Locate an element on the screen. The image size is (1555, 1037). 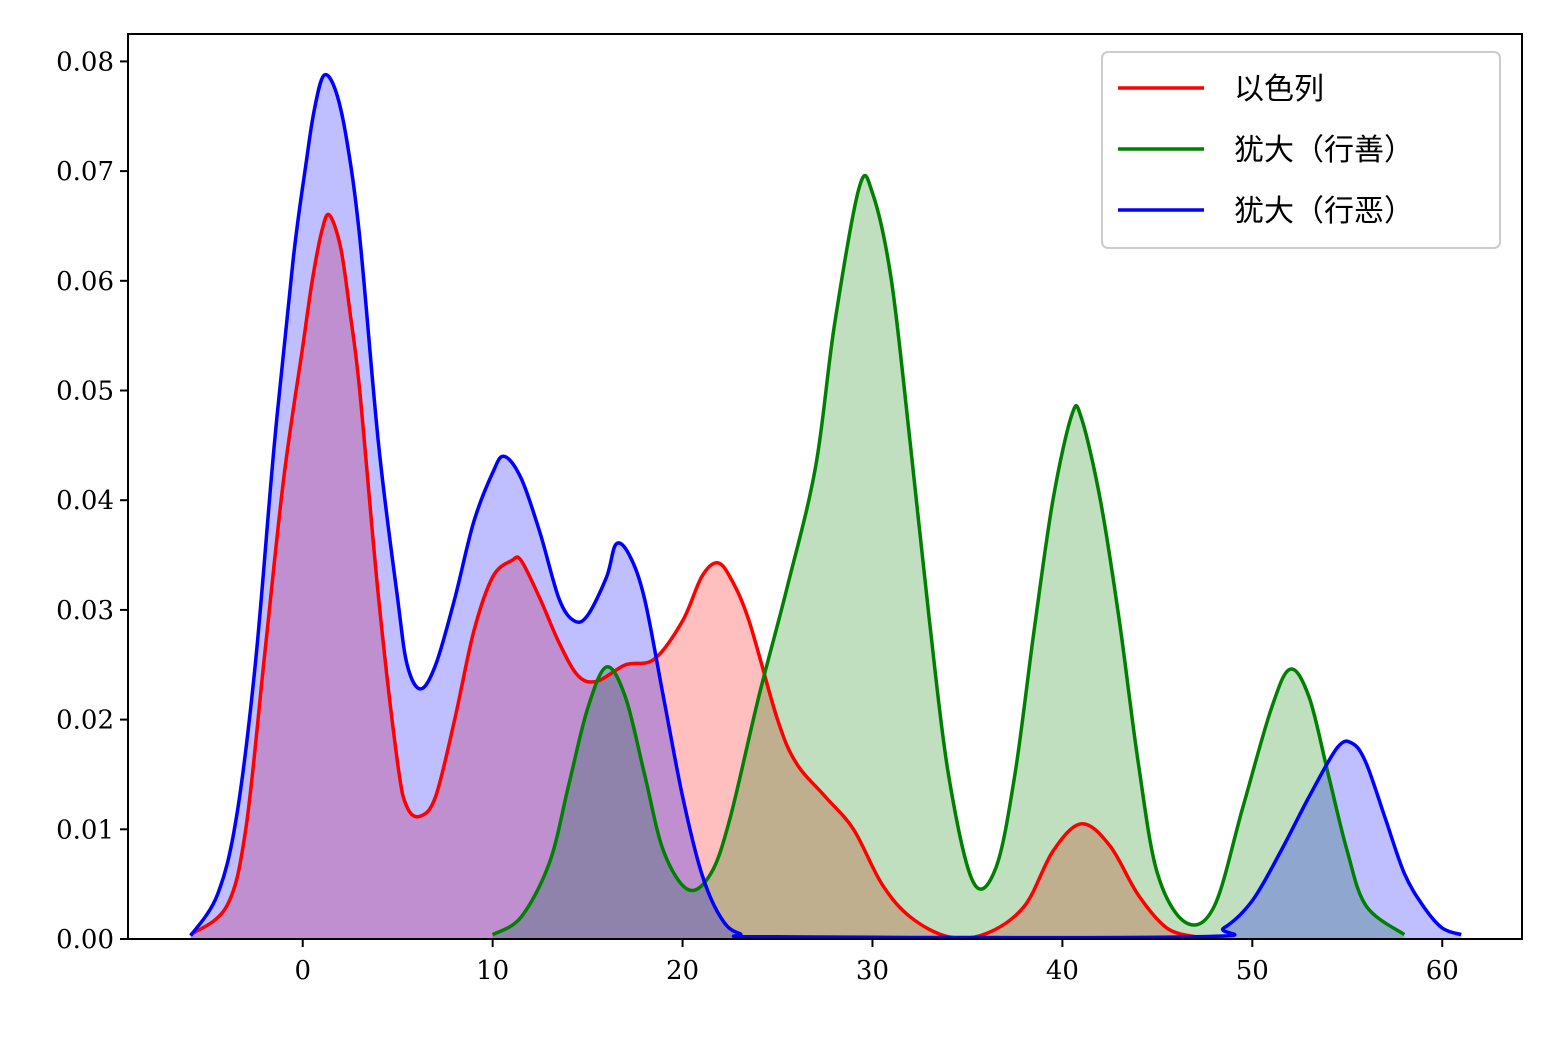
y-tick-label: 0.06 is located at coordinates (85, 282).